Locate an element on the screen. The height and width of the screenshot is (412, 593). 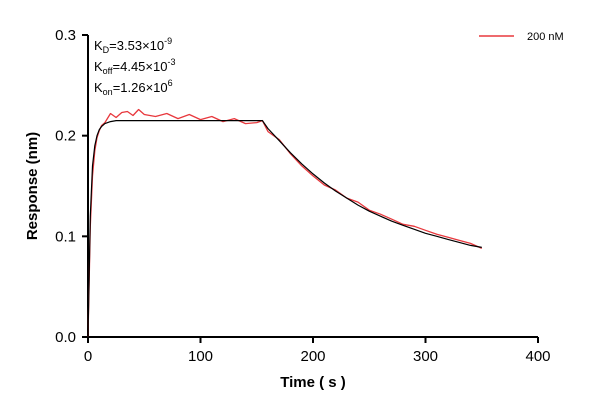
kinetics-annotations: KD=3.53×10-9 Koff=4.45×10-3 Kon=1.26×106 is located at coordinates (134, 66).